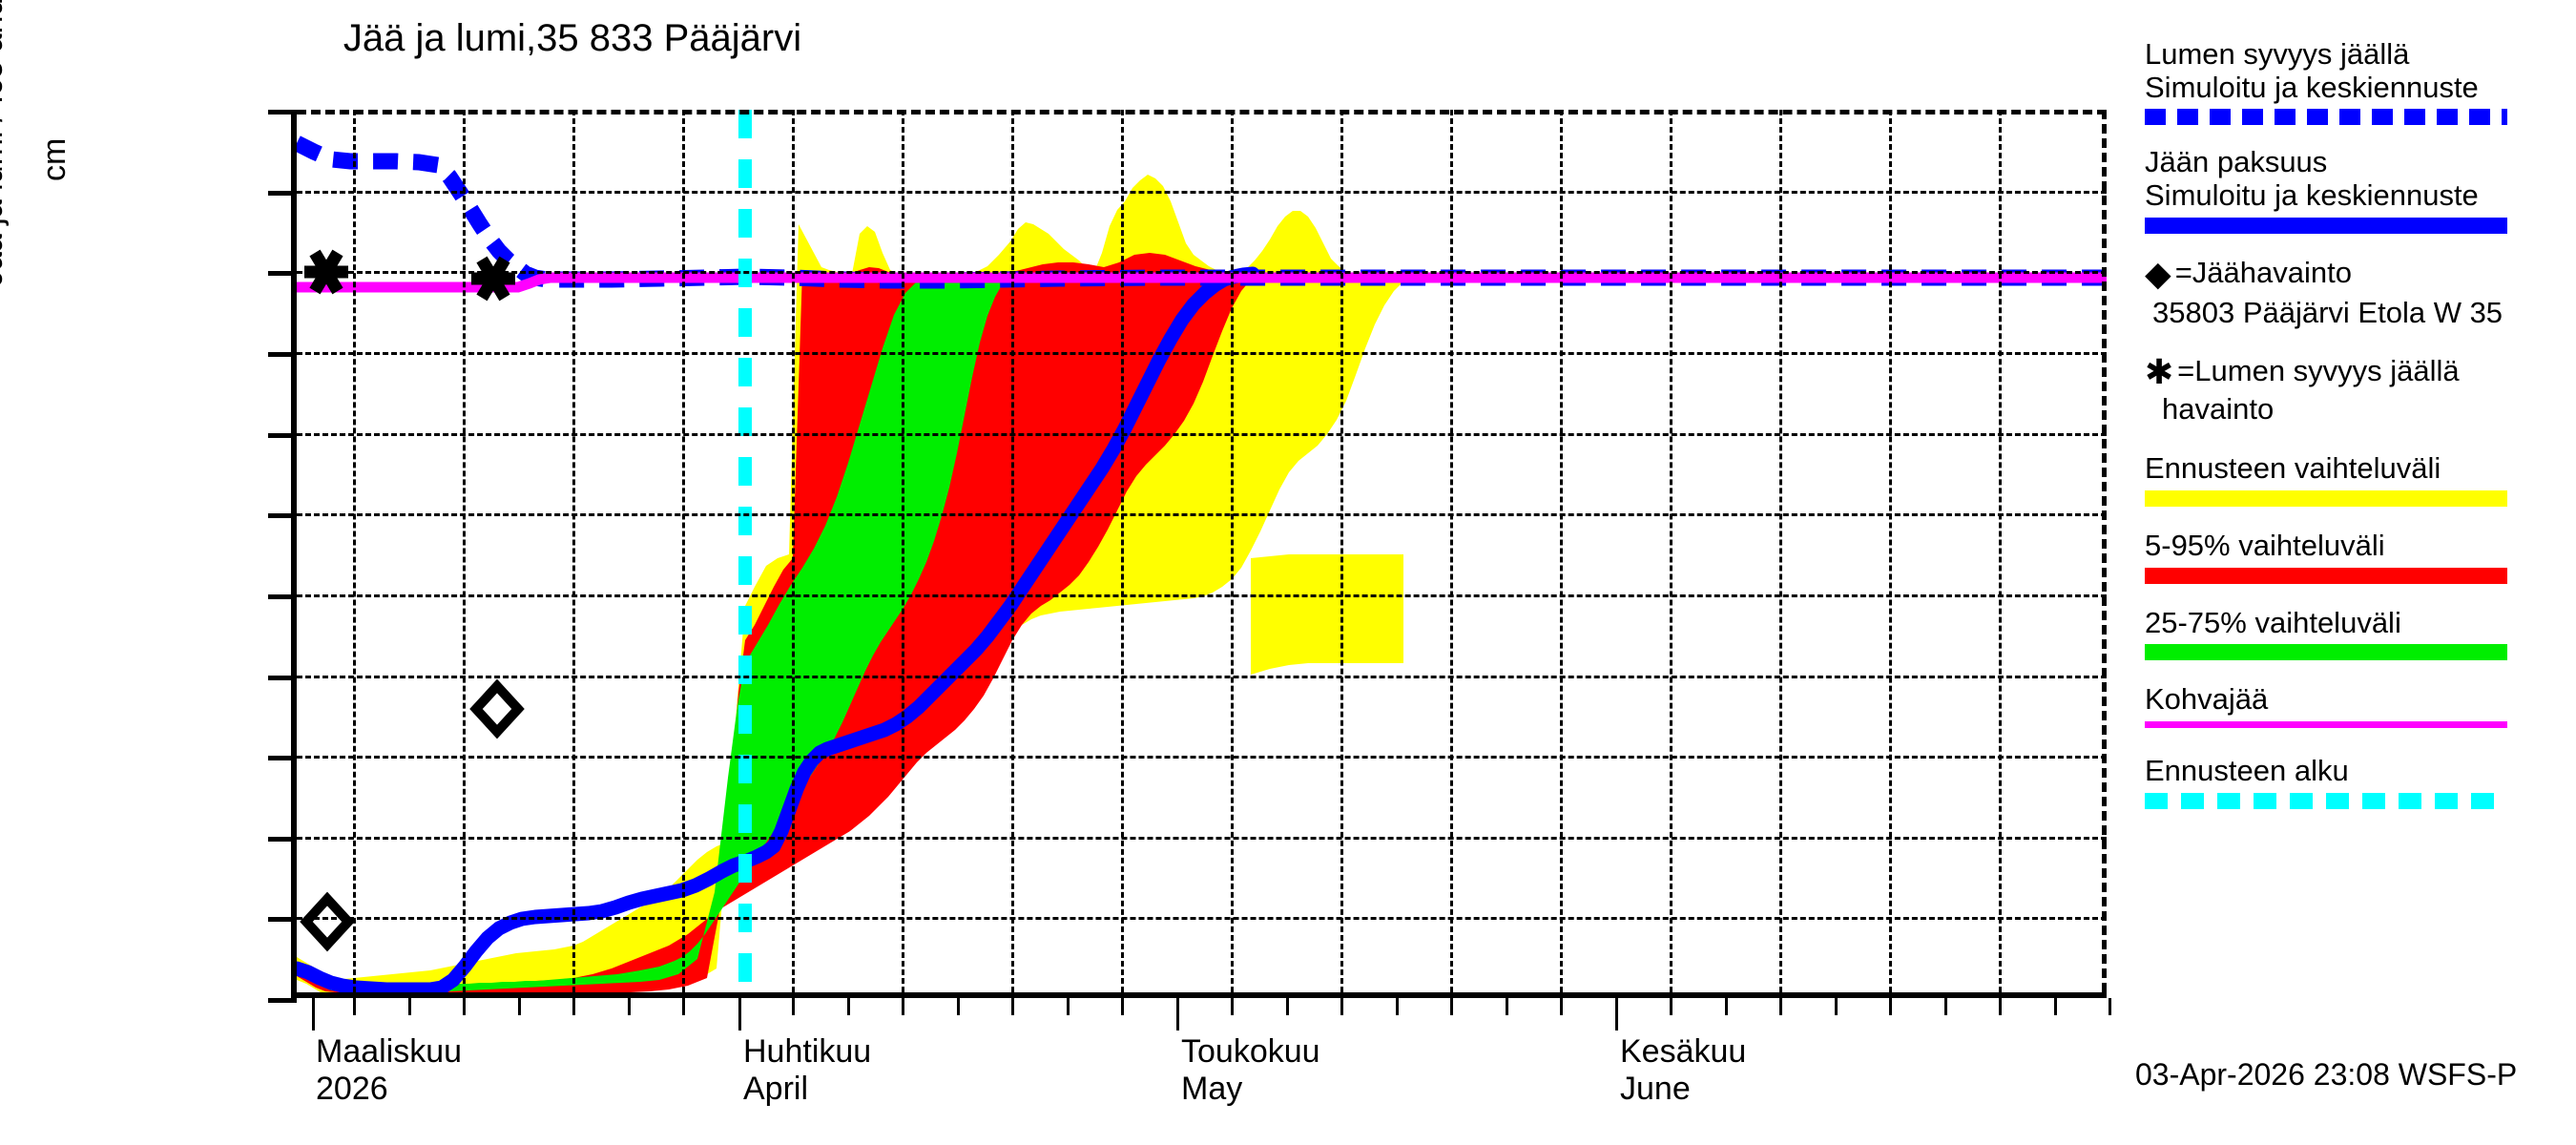  Describe the element at coordinates (1202, 112) in the screenshot. I see `plot-top-border` at that location.